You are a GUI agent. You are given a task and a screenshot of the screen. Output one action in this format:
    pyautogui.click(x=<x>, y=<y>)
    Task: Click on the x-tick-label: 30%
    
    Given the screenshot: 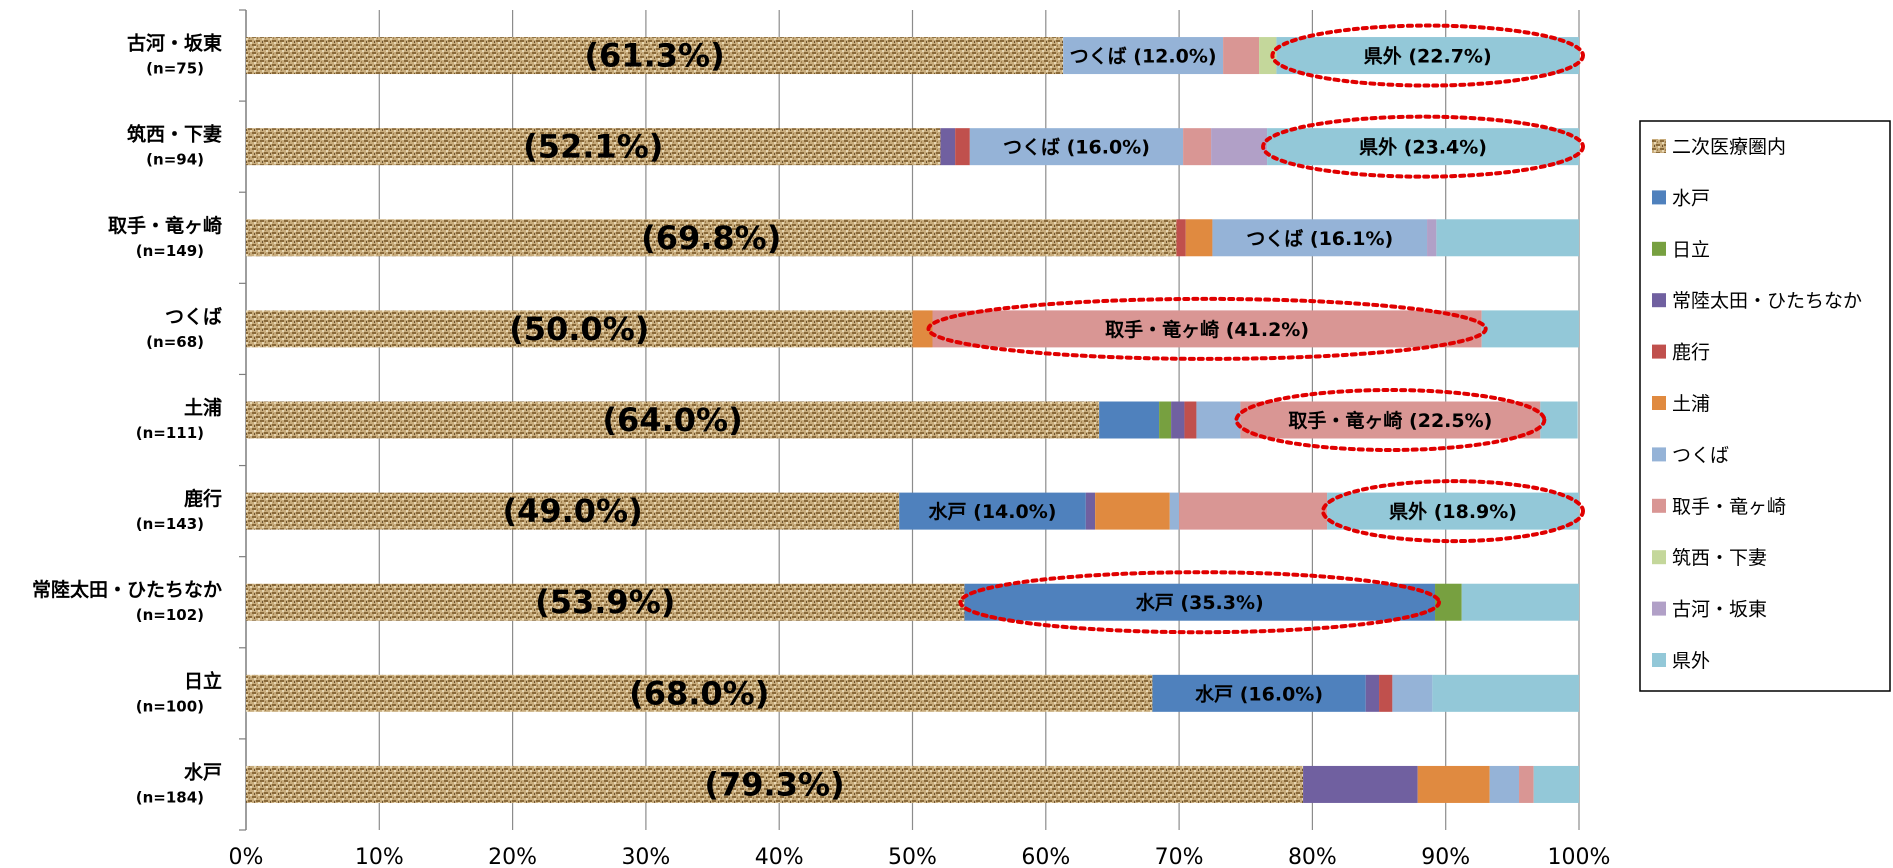 What is the action you would take?
    pyautogui.click(x=645, y=856)
    